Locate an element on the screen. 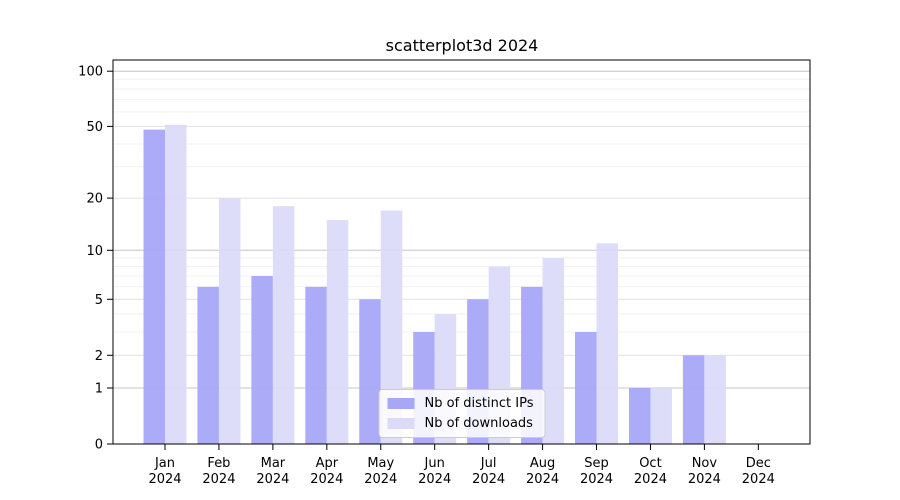  chart-title: scatterplot3d 2024 is located at coordinates (462, 45).